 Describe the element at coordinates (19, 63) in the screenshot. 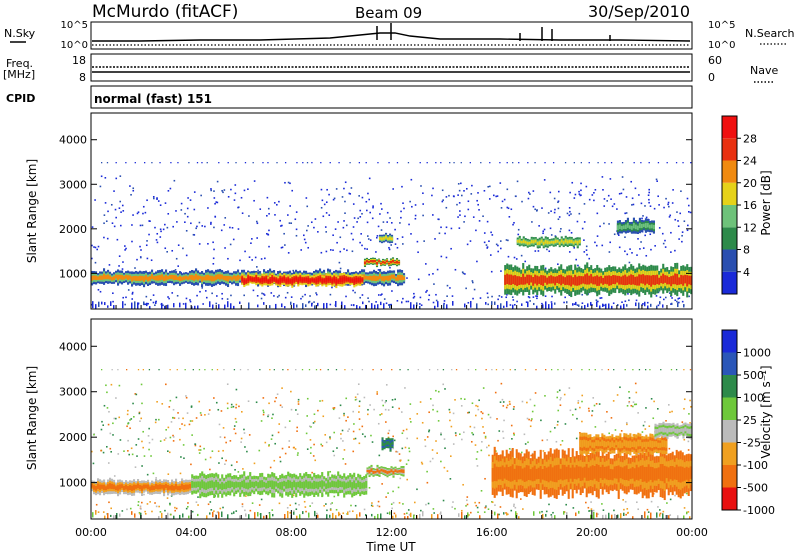

I see `freq-label: Freq.` at that location.